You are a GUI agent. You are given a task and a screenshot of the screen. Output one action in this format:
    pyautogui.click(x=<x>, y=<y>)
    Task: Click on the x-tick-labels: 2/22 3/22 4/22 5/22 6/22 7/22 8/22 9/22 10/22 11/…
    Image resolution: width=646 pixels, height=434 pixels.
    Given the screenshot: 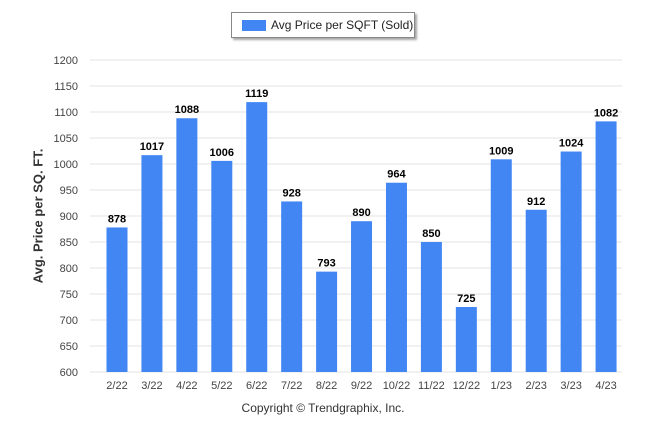 What is the action you would take?
    pyautogui.click(x=361, y=386)
    